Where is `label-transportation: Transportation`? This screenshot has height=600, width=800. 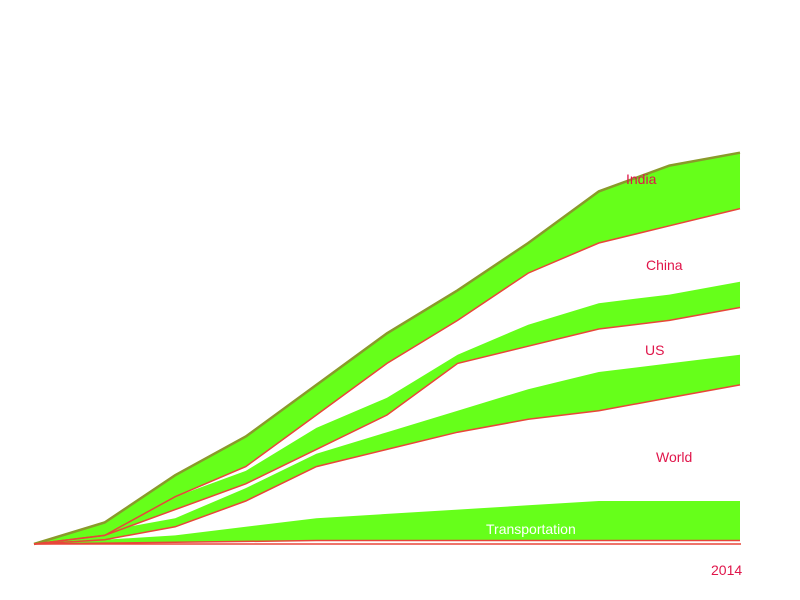 label-transportation: Transportation is located at coordinates (531, 529).